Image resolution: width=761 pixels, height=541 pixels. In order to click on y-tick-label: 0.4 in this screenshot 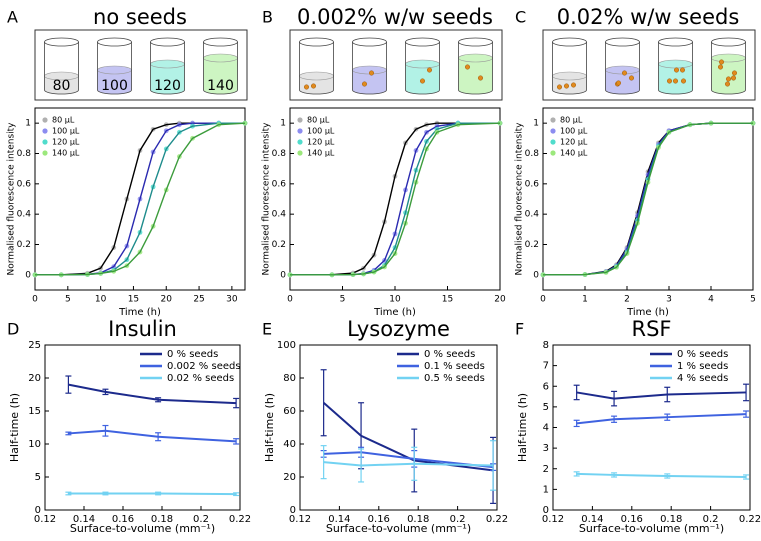, I will do `click(279, 215)`.